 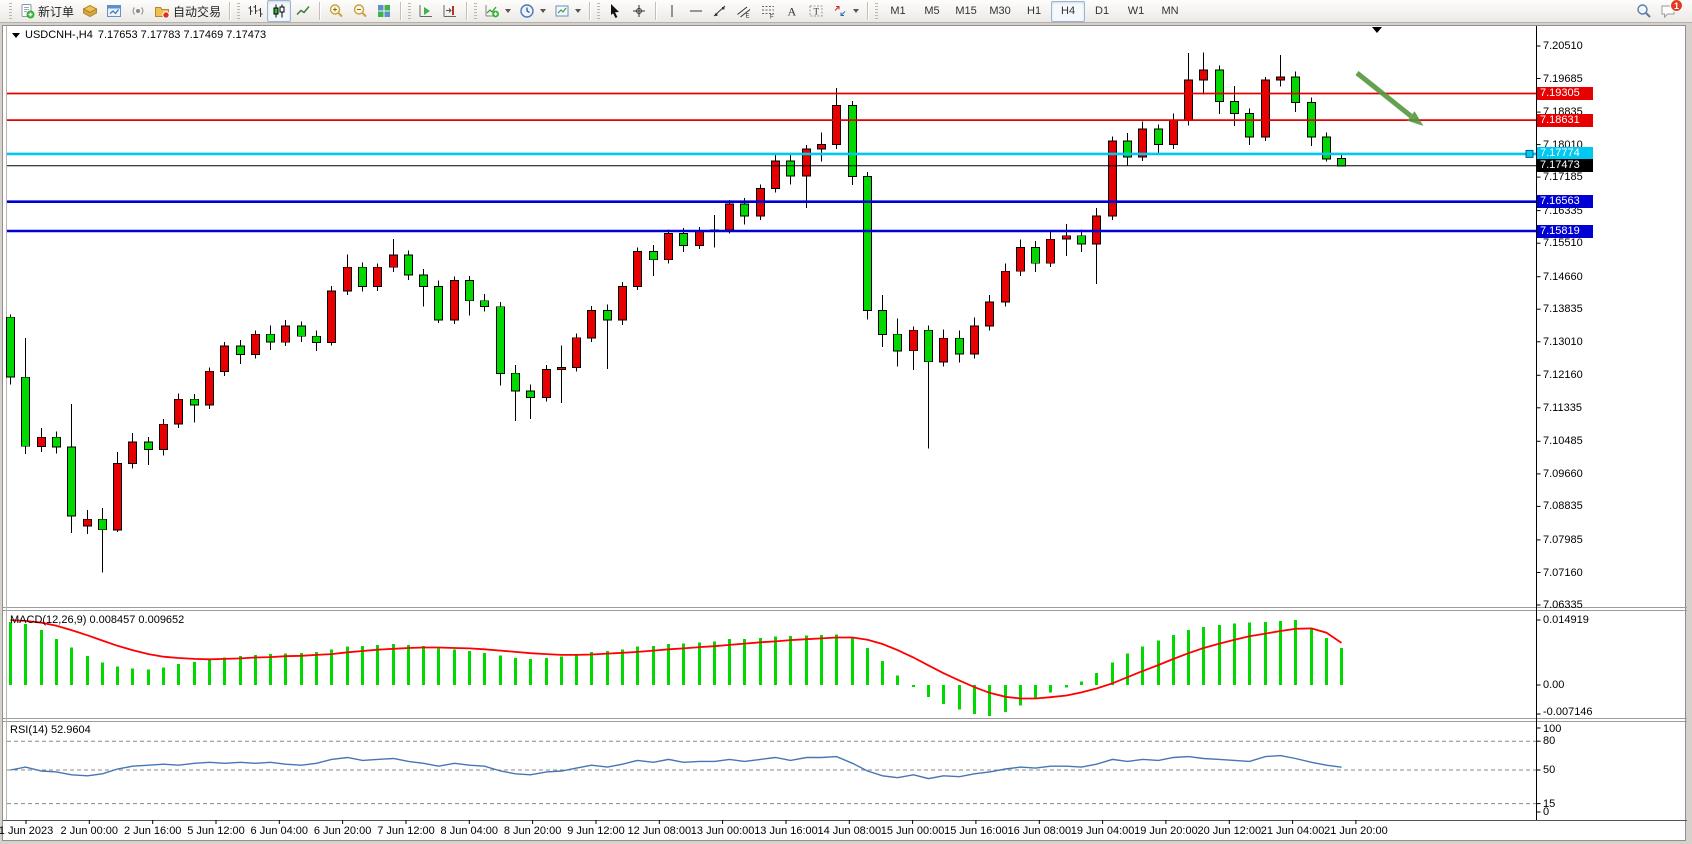 I want to click on text-tool: A, so click(x=792, y=11).